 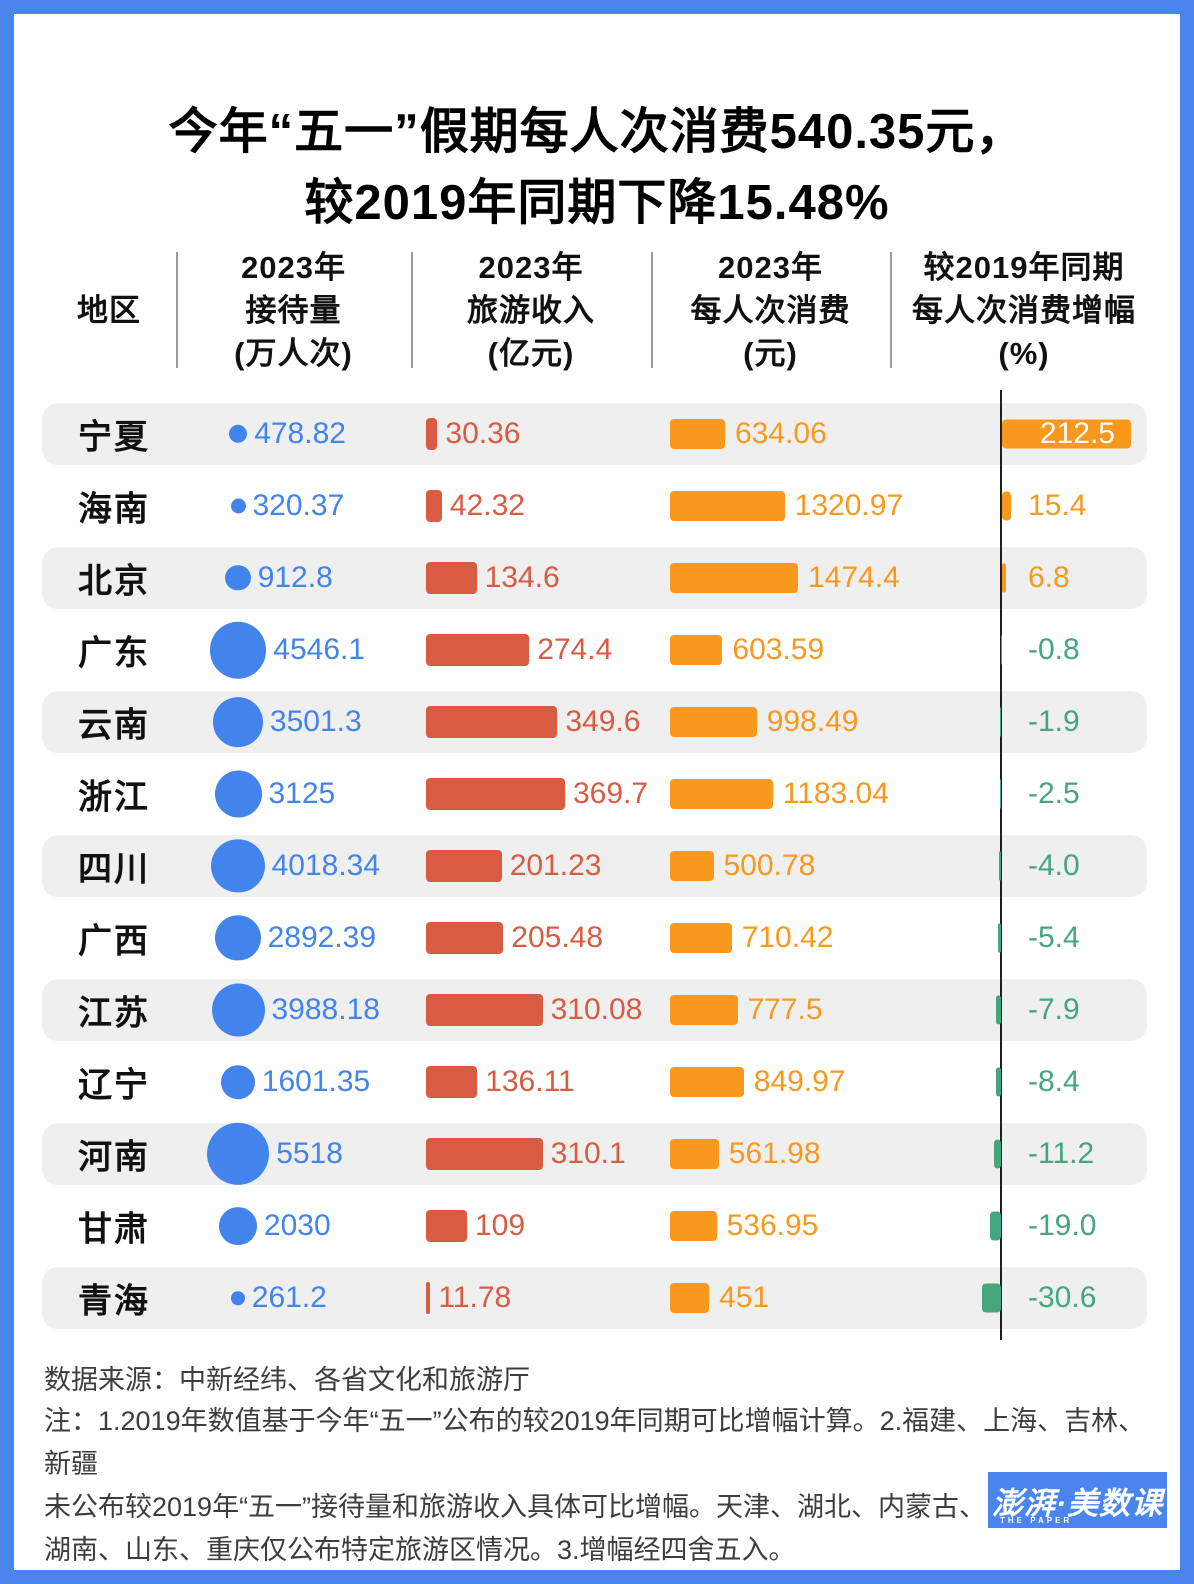 I want to click on table-row: 四川 4018.34 201.23 500.78 -4.0, so click(x=597, y=866).